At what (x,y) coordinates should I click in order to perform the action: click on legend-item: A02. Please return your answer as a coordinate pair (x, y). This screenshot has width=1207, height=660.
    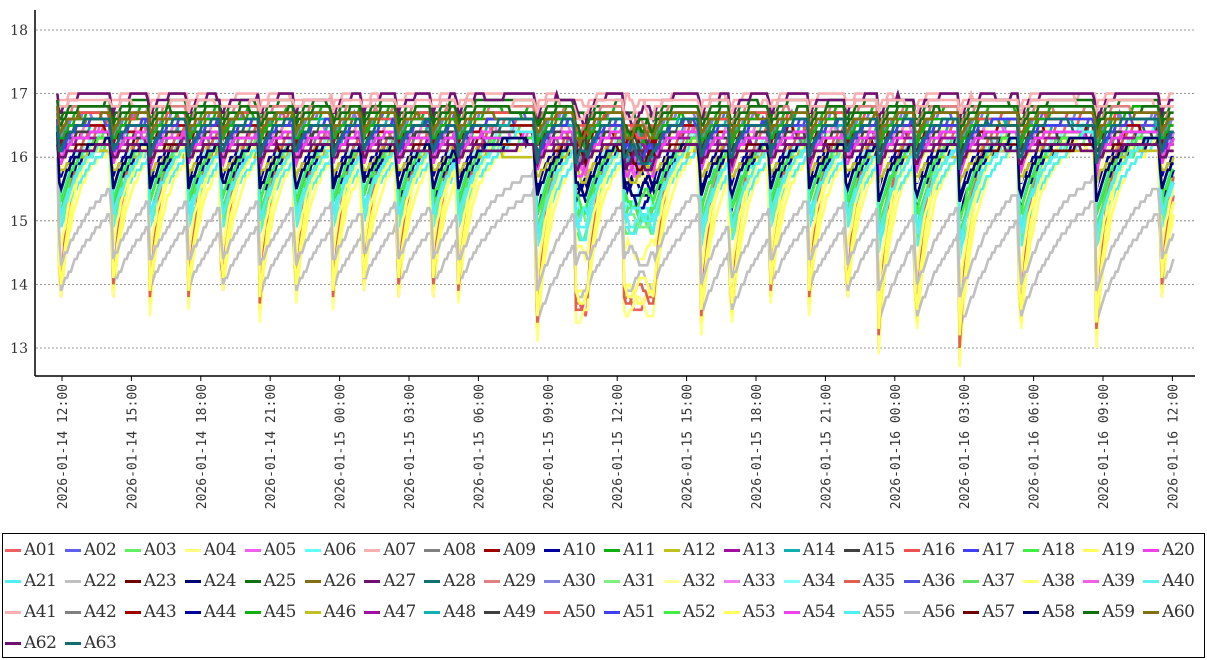
    Looking at the image, I should click on (90, 550).